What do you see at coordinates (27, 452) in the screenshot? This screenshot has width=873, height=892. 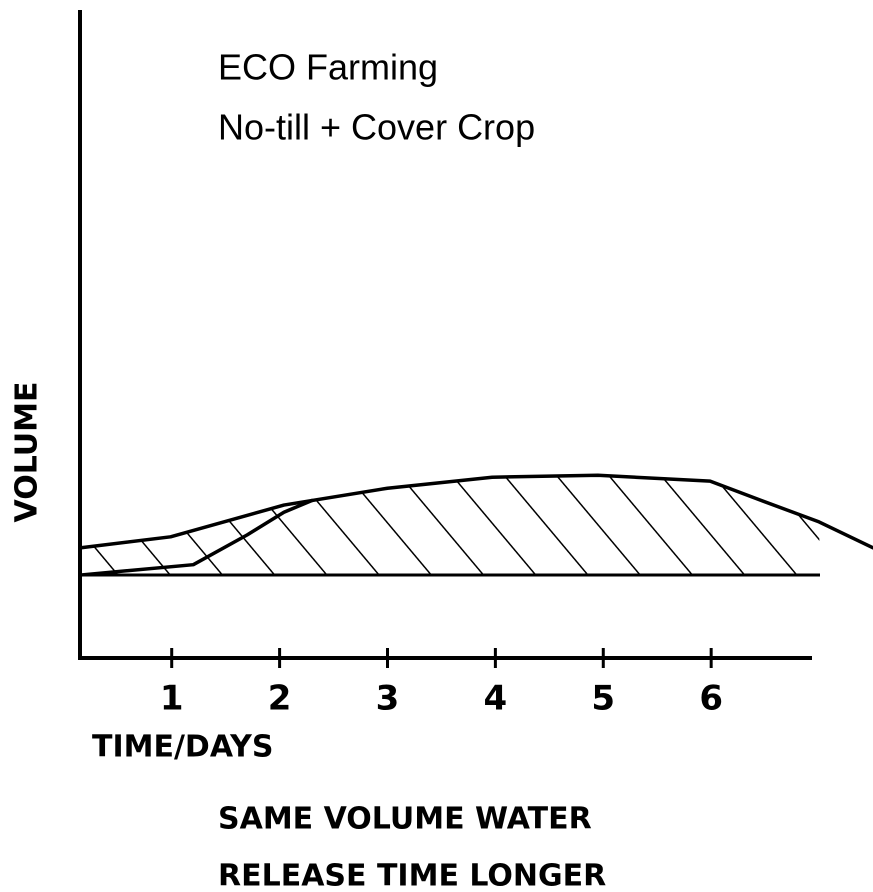 I see `y-axis-label: VOLUME` at bounding box center [27, 452].